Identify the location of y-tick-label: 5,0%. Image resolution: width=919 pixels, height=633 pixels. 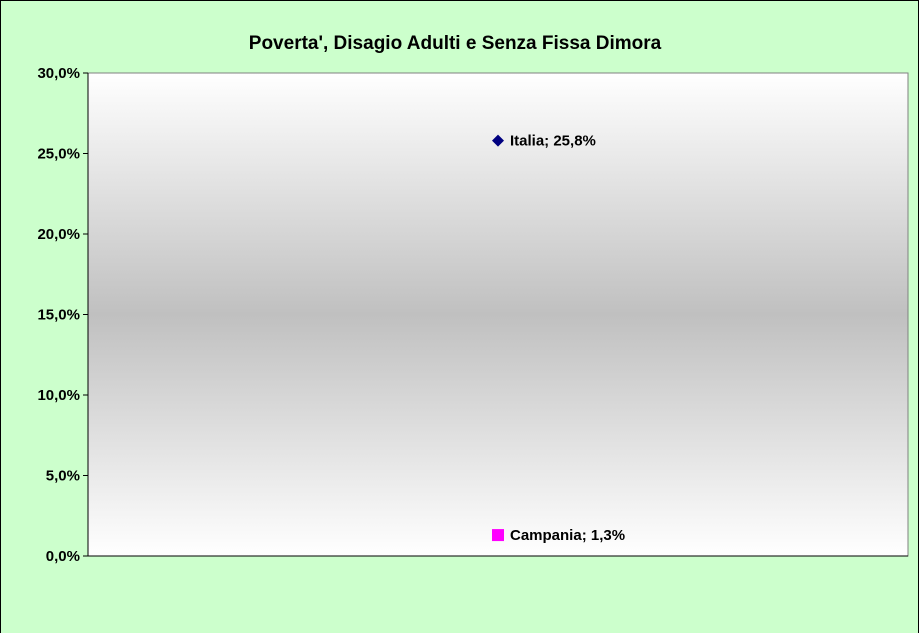
(63, 475).